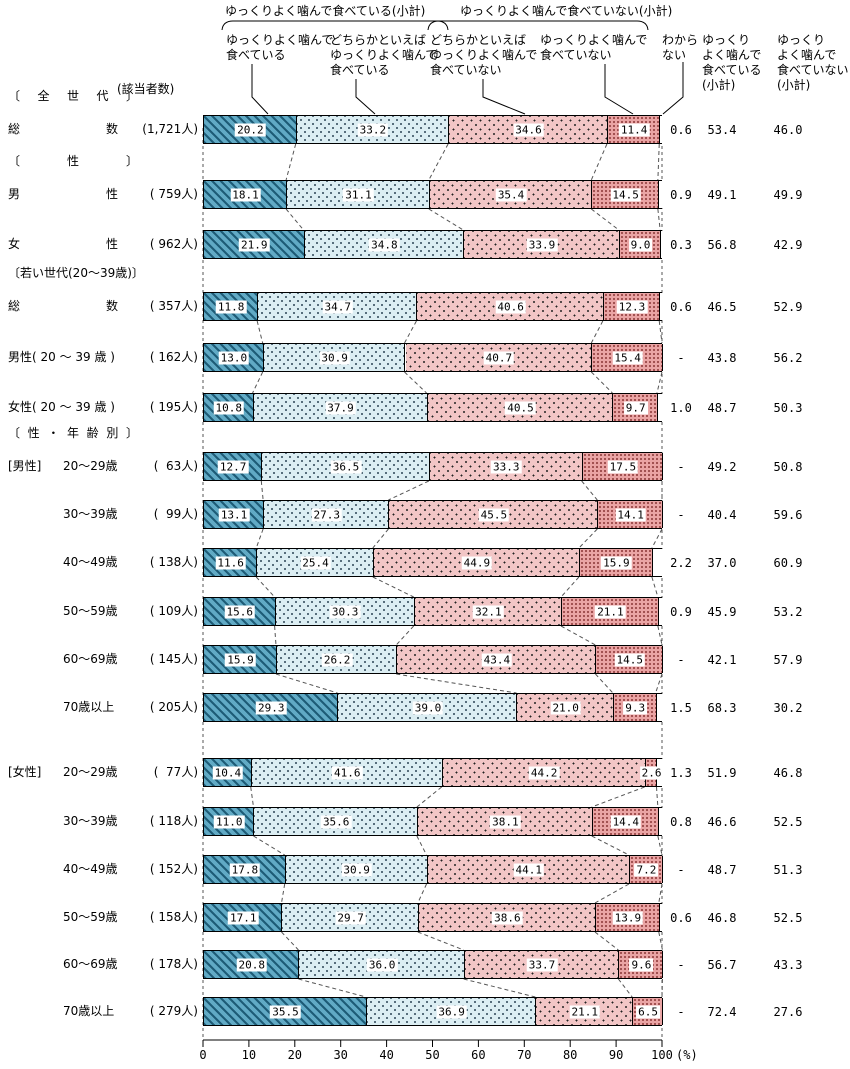  What do you see at coordinates (365, 97) in the screenshot?
I see `leader-line-seg2` at bounding box center [365, 97].